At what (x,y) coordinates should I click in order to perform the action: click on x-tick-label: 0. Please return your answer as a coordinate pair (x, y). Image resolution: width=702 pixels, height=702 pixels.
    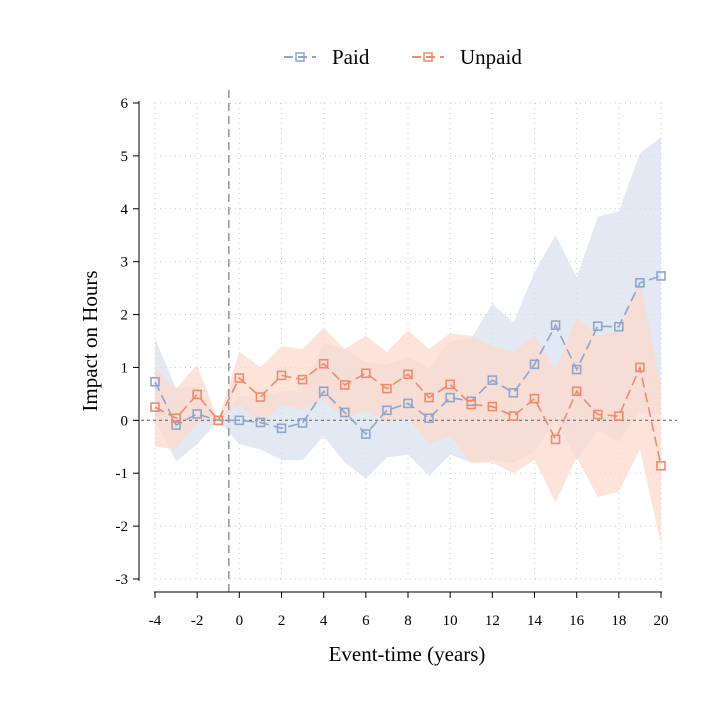
    Looking at the image, I should click on (240, 621).